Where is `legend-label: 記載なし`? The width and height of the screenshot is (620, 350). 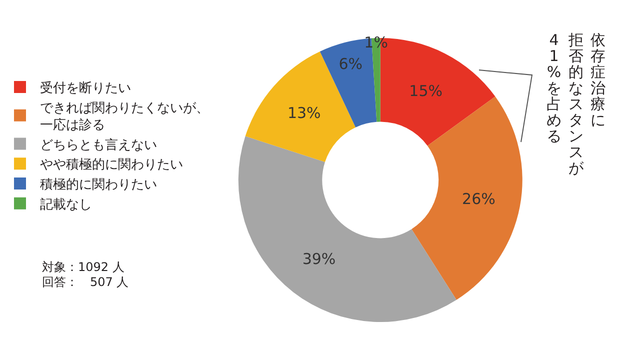 legend-label: 記載なし is located at coordinates (66, 205).